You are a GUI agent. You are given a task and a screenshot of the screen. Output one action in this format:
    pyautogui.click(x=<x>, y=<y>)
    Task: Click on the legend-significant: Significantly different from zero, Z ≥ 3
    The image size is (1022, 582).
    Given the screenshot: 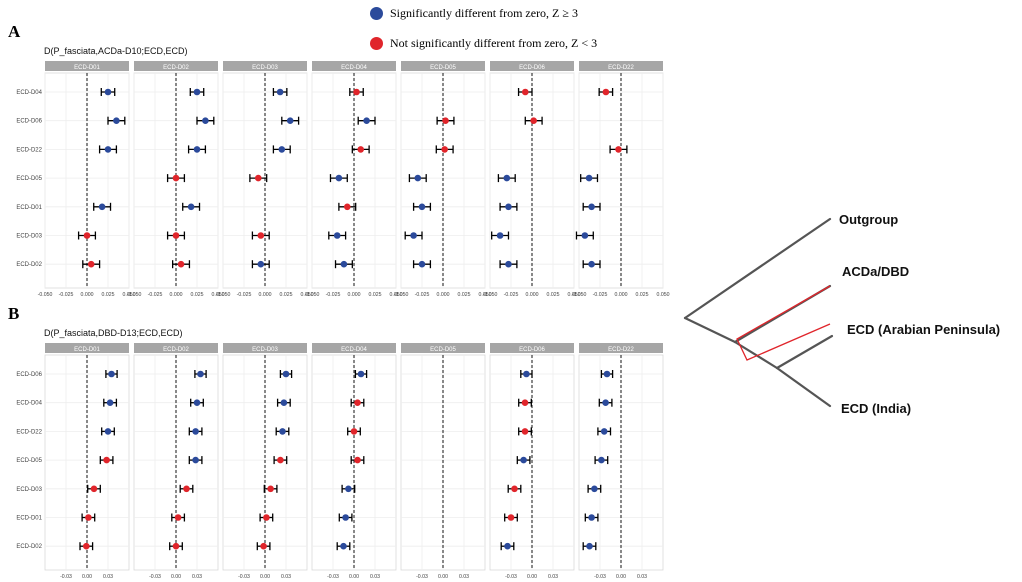 What is the action you would take?
    pyautogui.click(x=474, y=13)
    